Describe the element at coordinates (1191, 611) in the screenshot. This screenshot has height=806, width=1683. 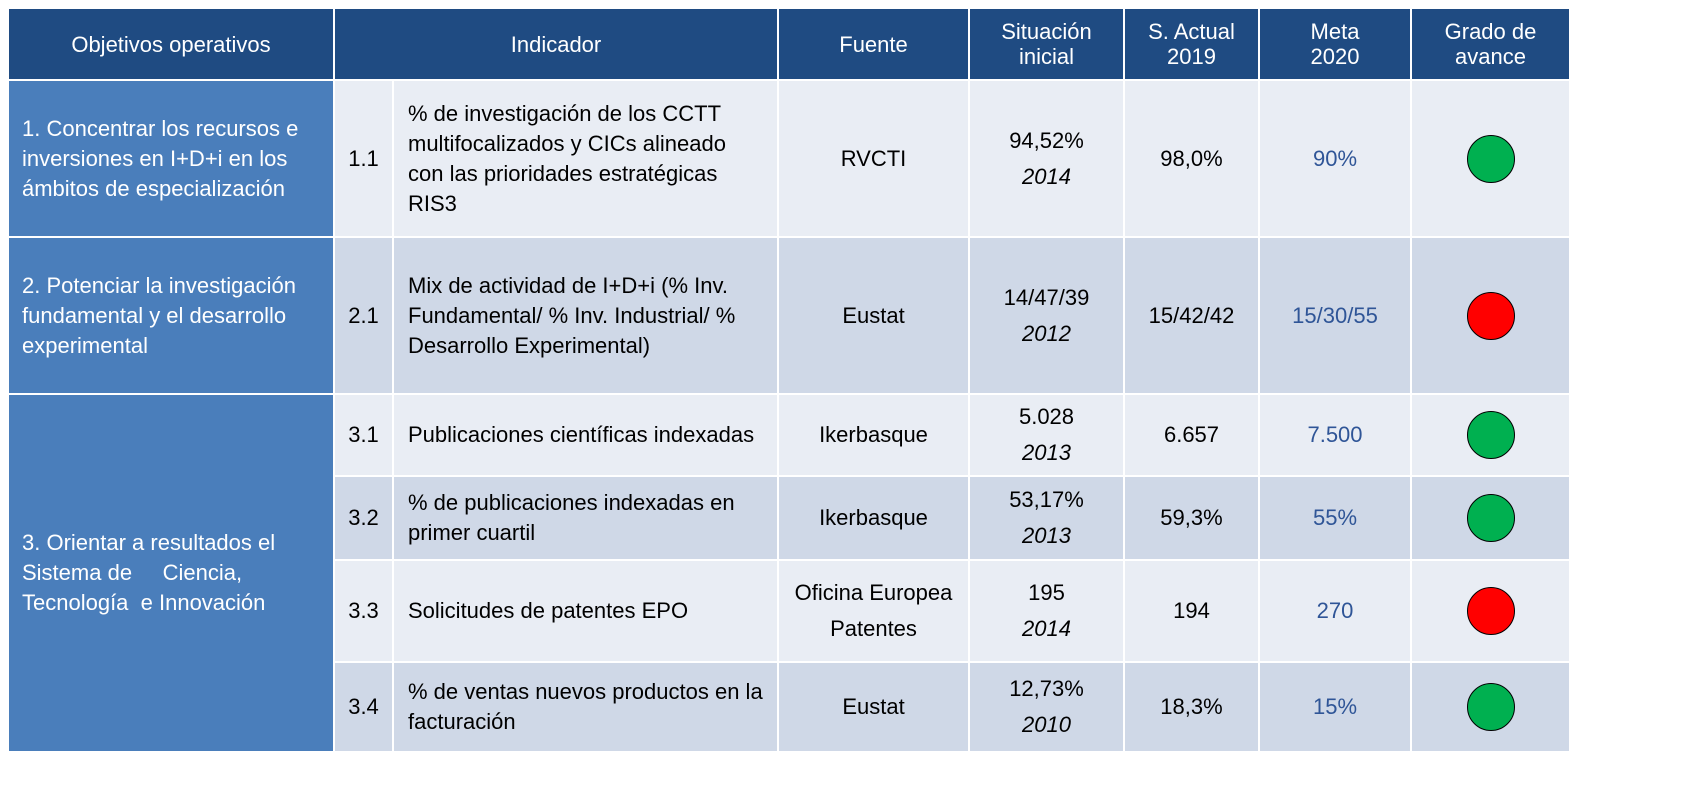
I see `actual-2019: 194` at that location.